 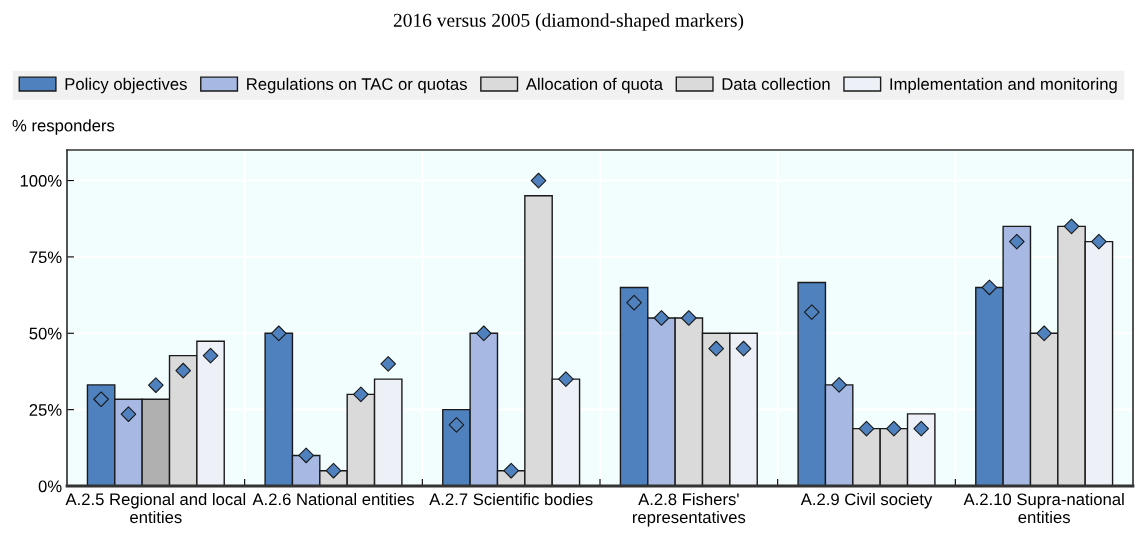 What do you see at coordinates (866, 500) in the screenshot?
I see `x-tick-label: A.2.9 Civil society` at bounding box center [866, 500].